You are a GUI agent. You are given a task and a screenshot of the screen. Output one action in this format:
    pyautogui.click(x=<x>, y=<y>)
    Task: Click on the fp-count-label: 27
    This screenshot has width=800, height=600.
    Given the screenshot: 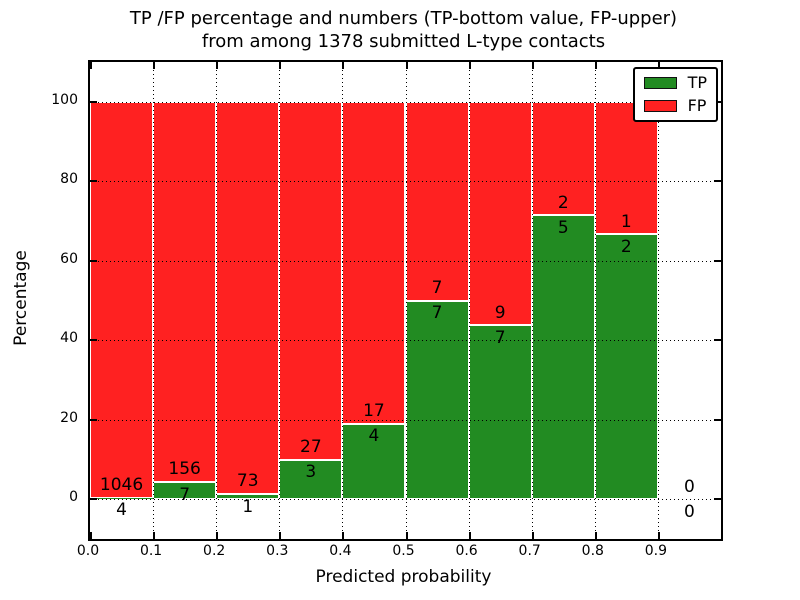 What is the action you would take?
    pyautogui.click(x=311, y=446)
    